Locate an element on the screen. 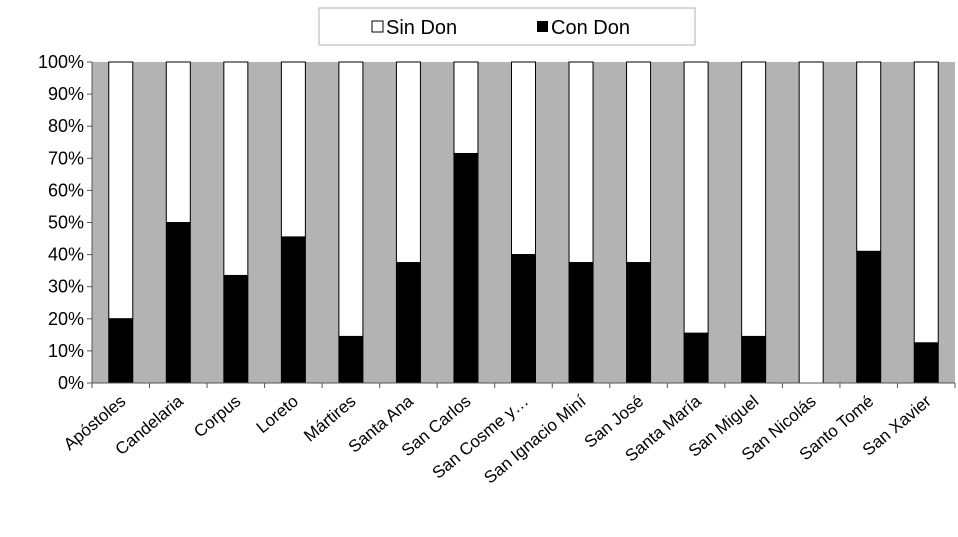  legend-label-con-don: Con Don is located at coordinates (590, 28).